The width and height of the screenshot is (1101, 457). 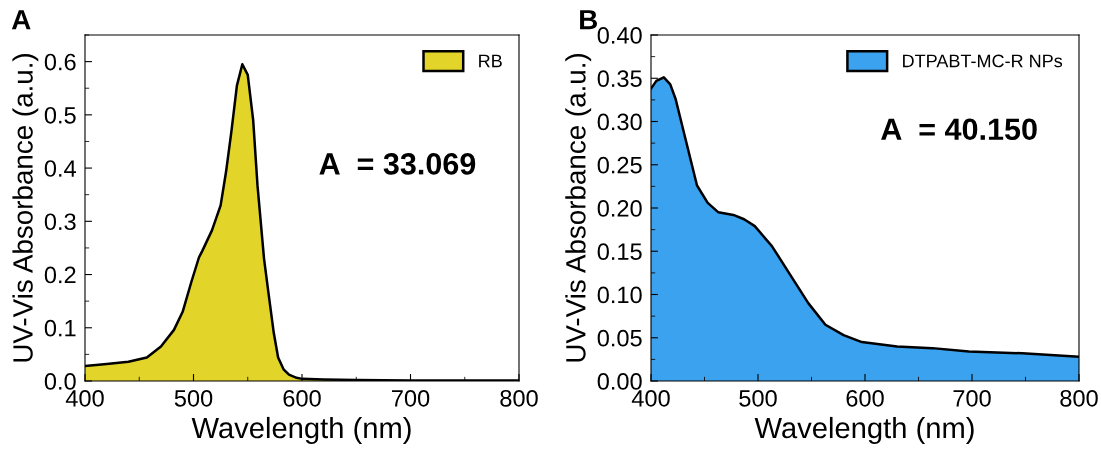 I want to click on y-tick-label: 0.00, so click(x=619, y=381).